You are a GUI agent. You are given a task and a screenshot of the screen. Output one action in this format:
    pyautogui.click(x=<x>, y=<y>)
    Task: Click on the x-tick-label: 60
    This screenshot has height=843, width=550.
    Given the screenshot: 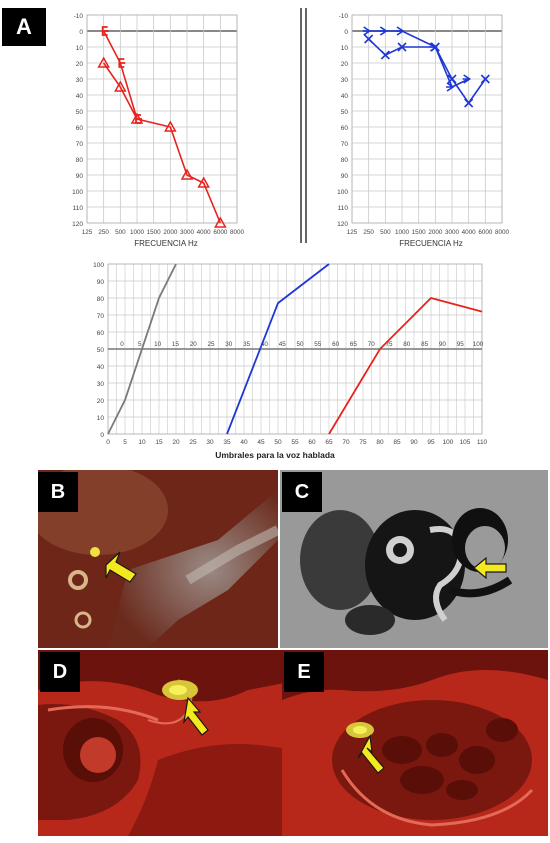 What is the action you would take?
    pyautogui.click(x=312, y=442)
    